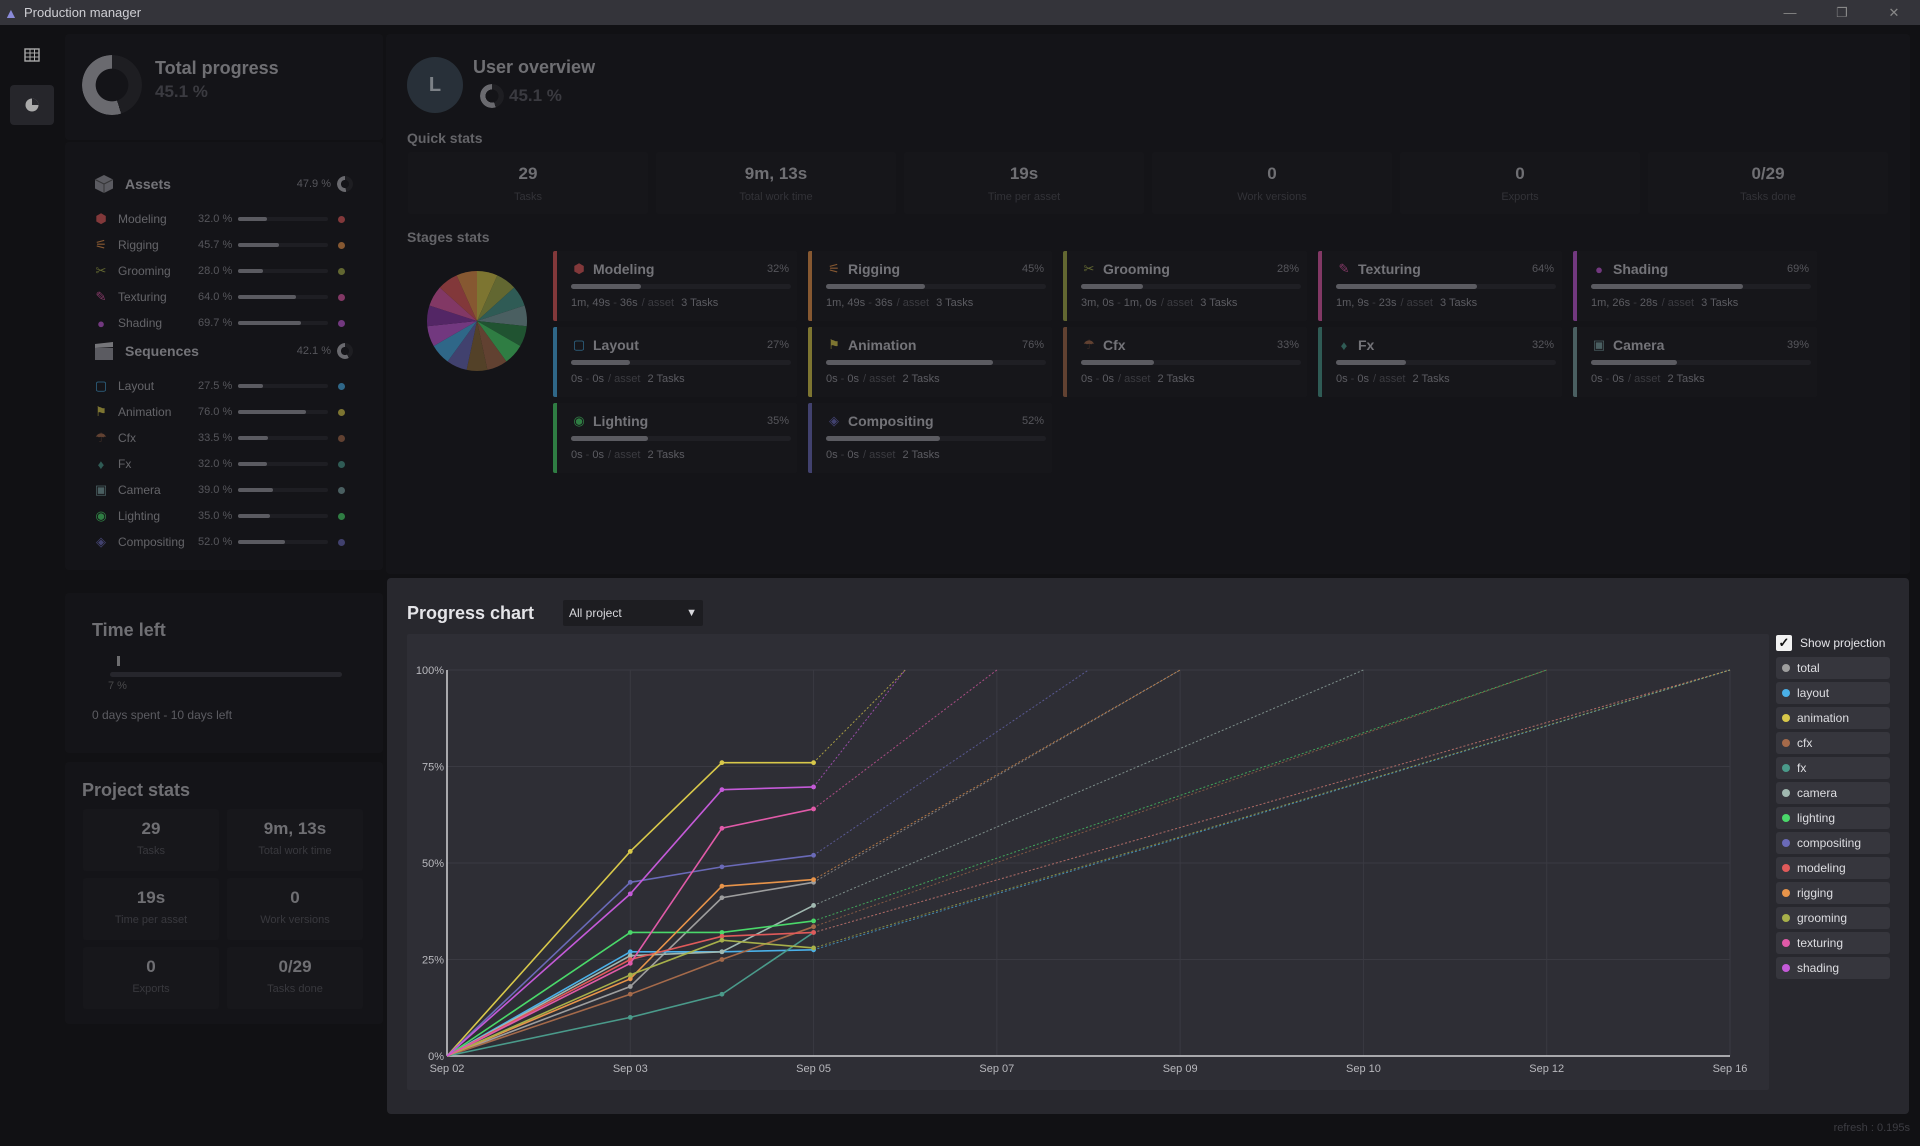 This screenshot has width=1920, height=1146. What do you see at coordinates (224, 412) in the screenshot?
I see `stage-row-animation: ⚑ Animation 76.0 %` at bounding box center [224, 412].